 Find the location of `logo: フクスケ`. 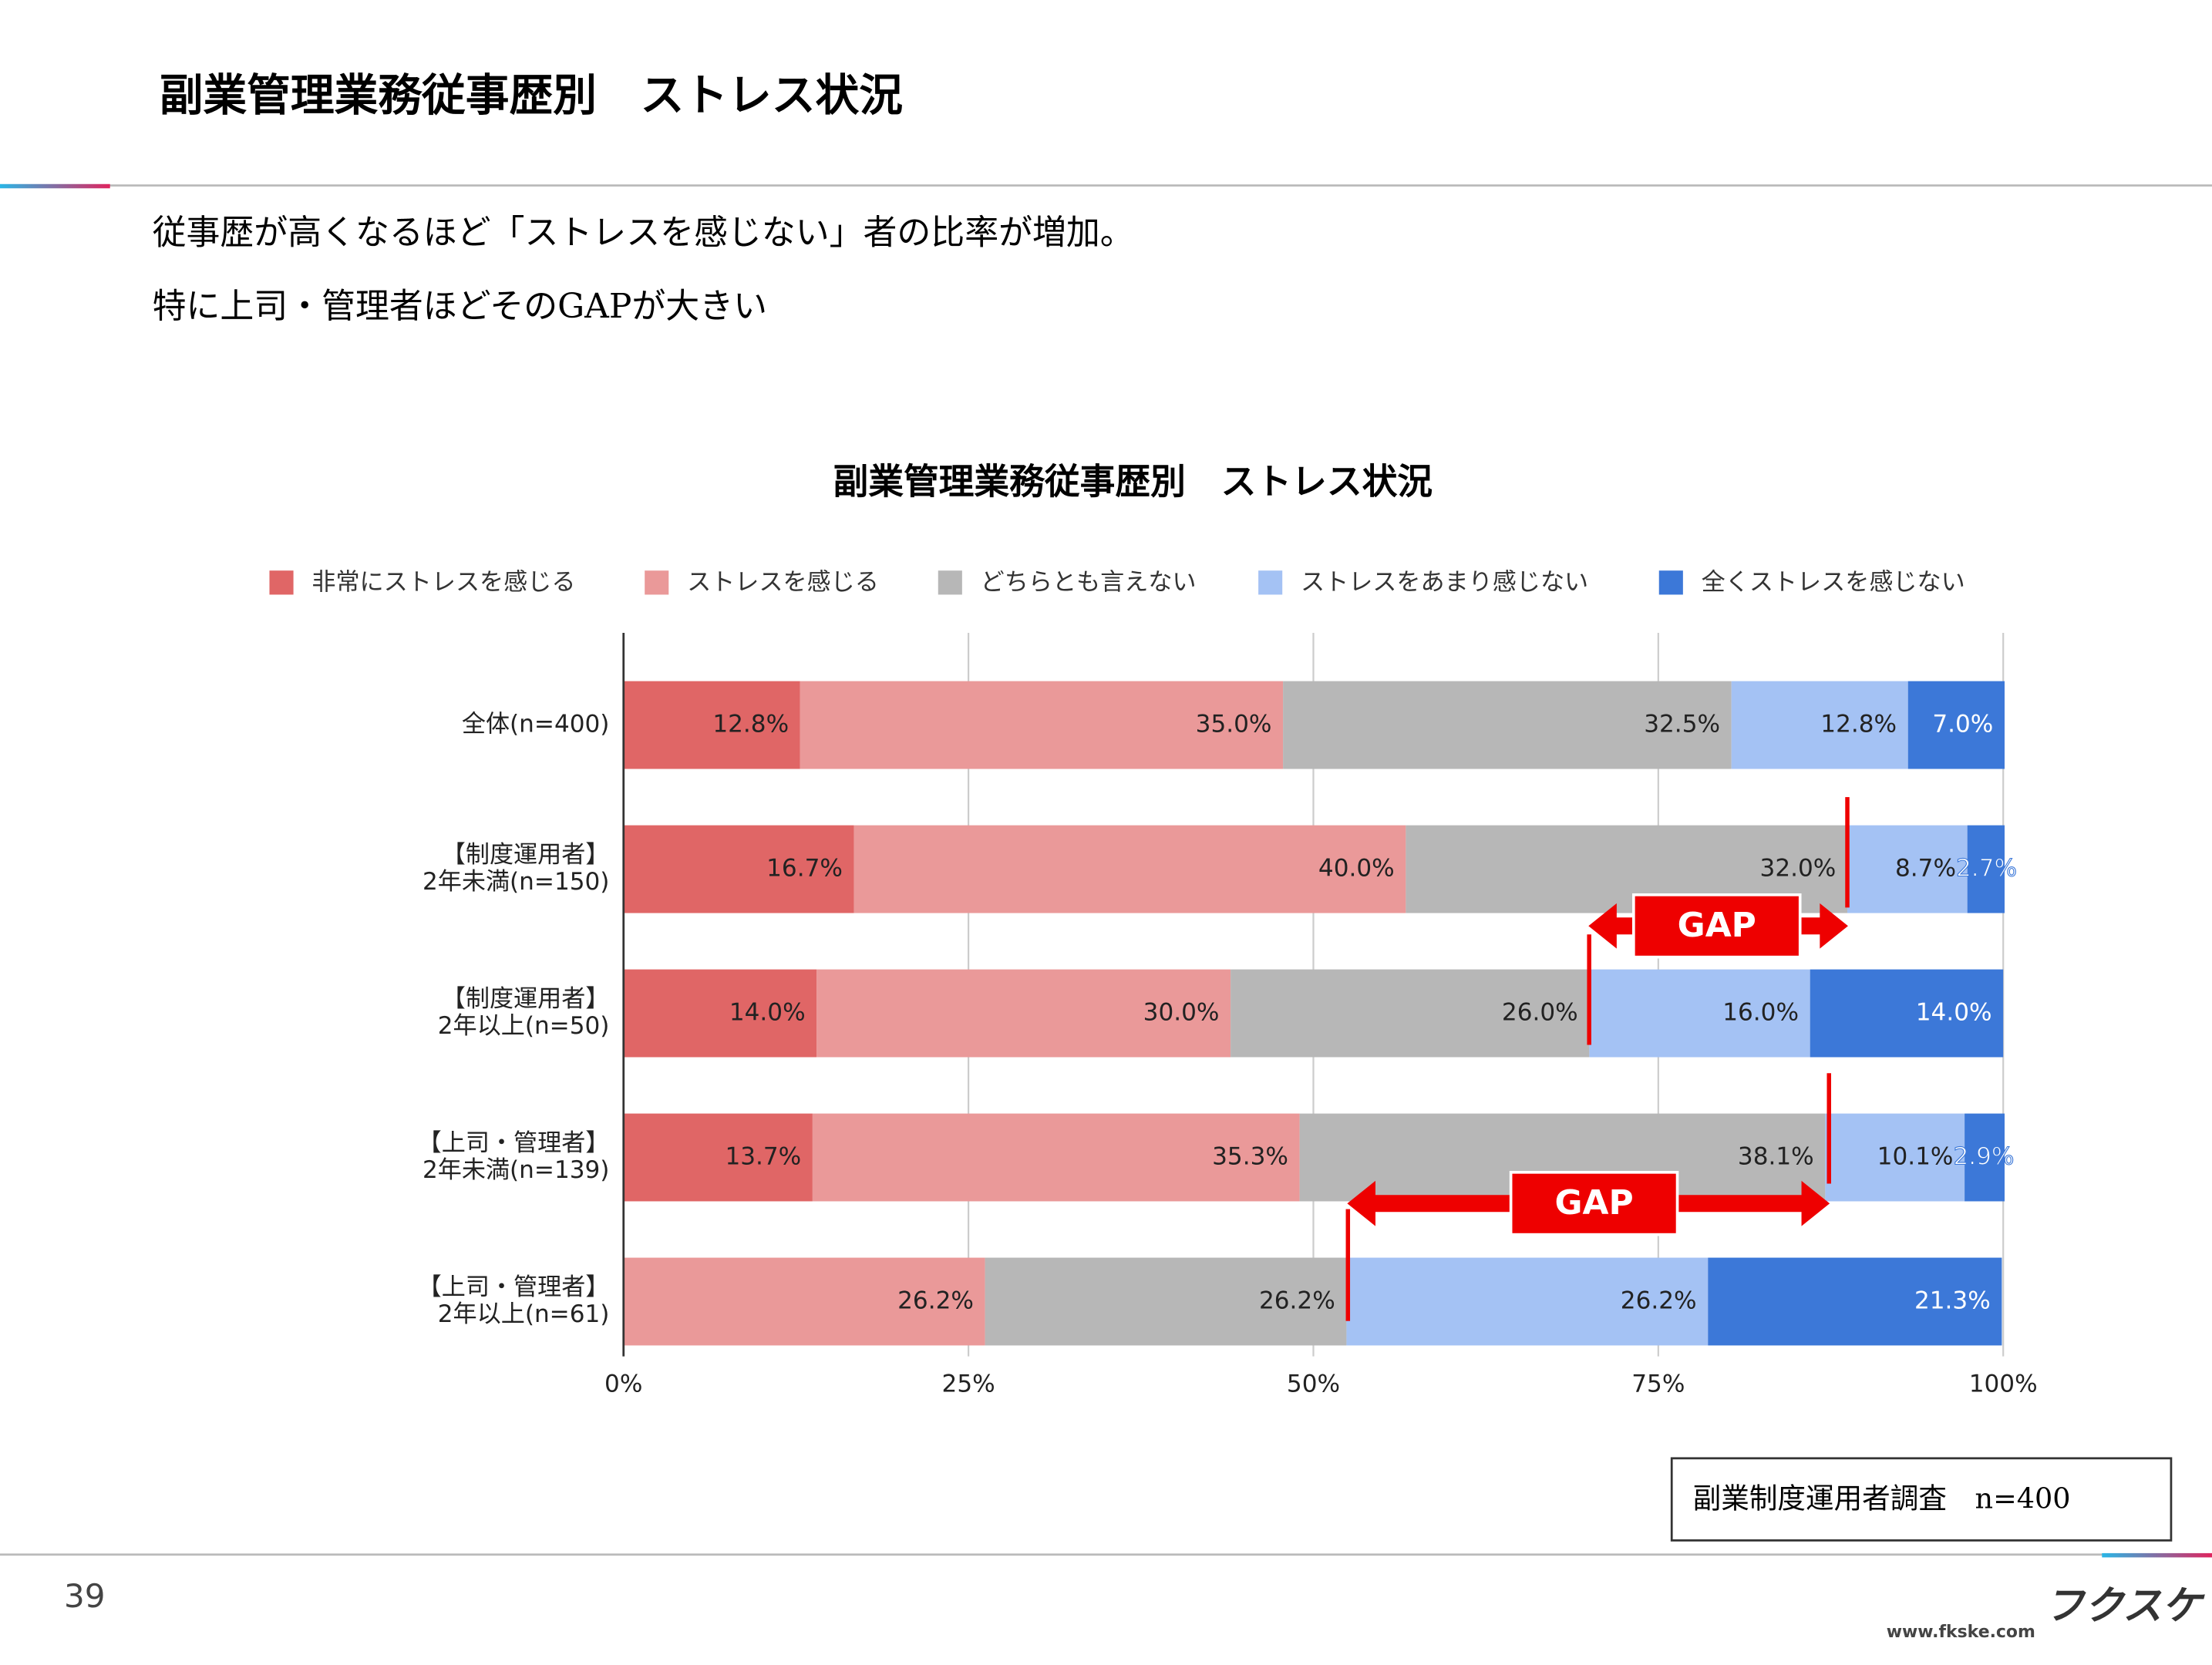

logo: フクスケ is located at coordinates (2125, 1606).